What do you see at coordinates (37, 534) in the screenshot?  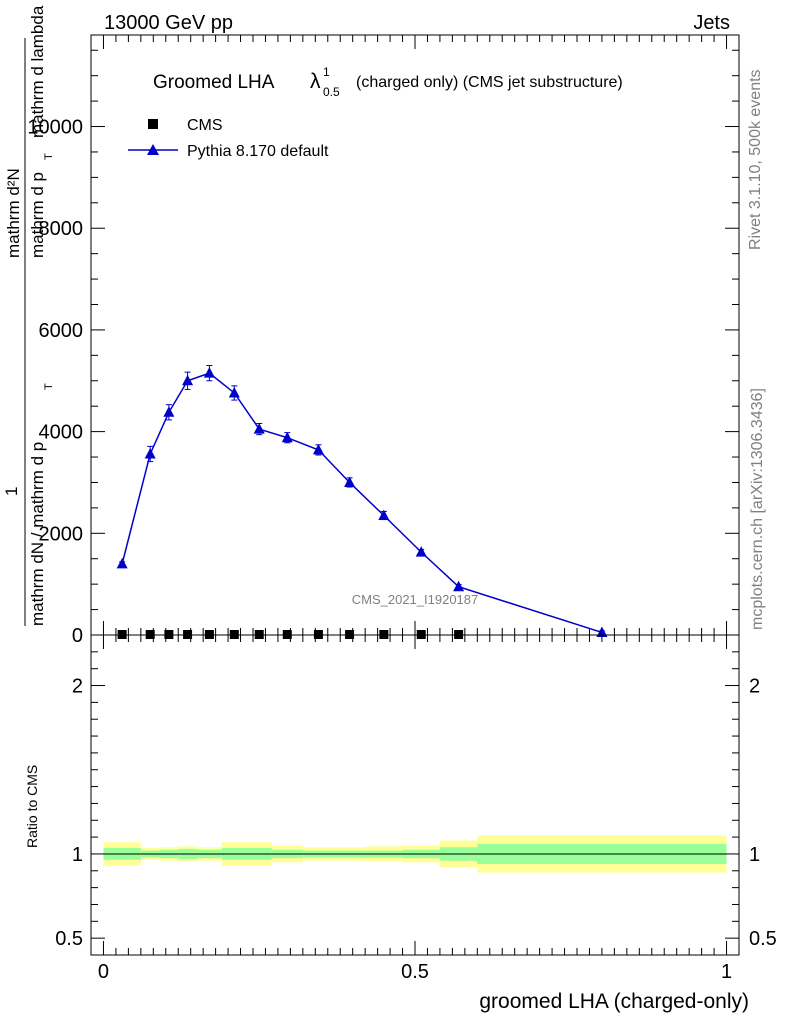 I see `ylabel-denominator: mathrm dN / mathrm d p` at bounding box center [37, 534].